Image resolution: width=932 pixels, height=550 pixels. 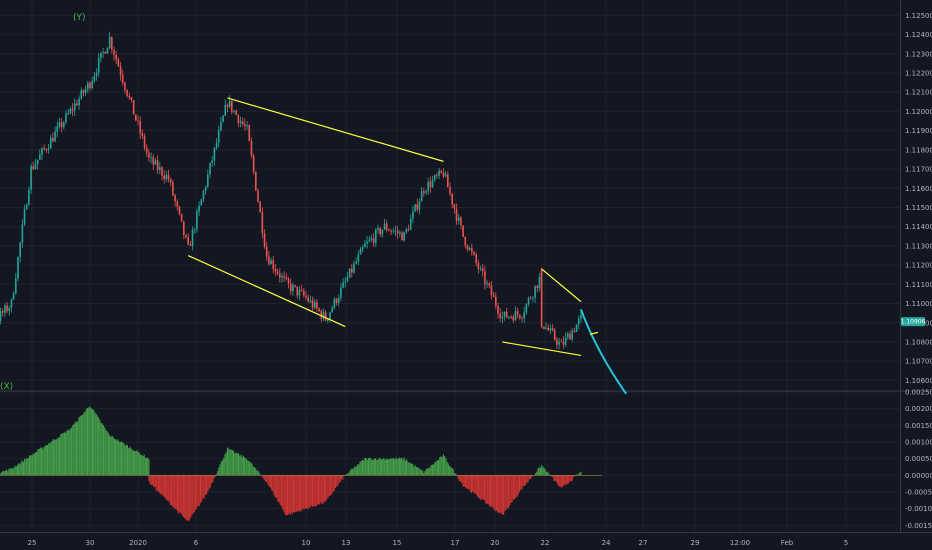 What do you see at coordinates (918, 304) in the screenshot?
I see `price-tick-label: 1.11000` at bounding box center [918, 304].